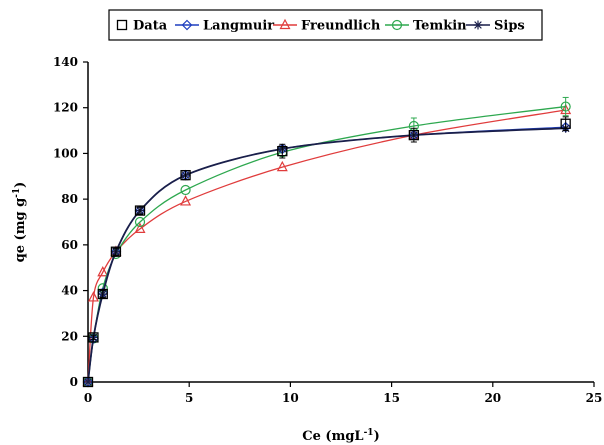 The width and height of the screenshot is (604, 445). I want to click on legend-entry-freundlich: Freundlich, so click(327, 26).